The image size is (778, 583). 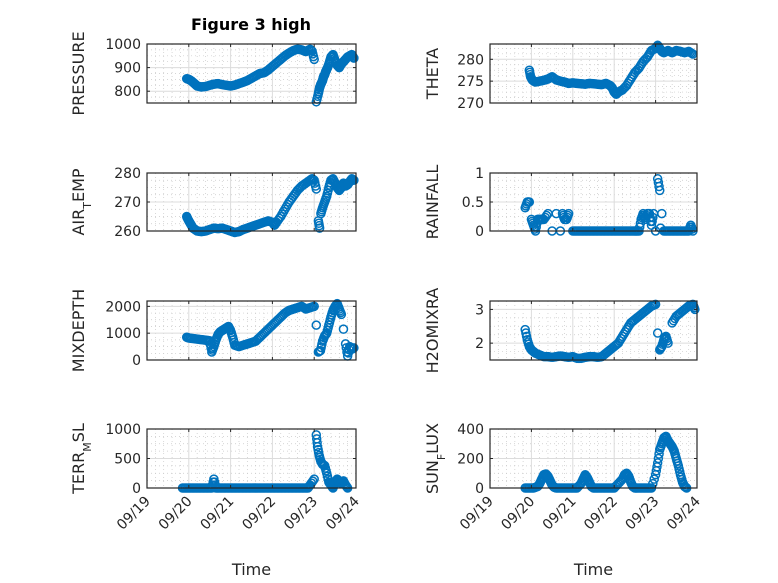 What do you see at coordinates (270, 75) in the screenshot?
I see `series-pressure` at bounding box center [270, 75].